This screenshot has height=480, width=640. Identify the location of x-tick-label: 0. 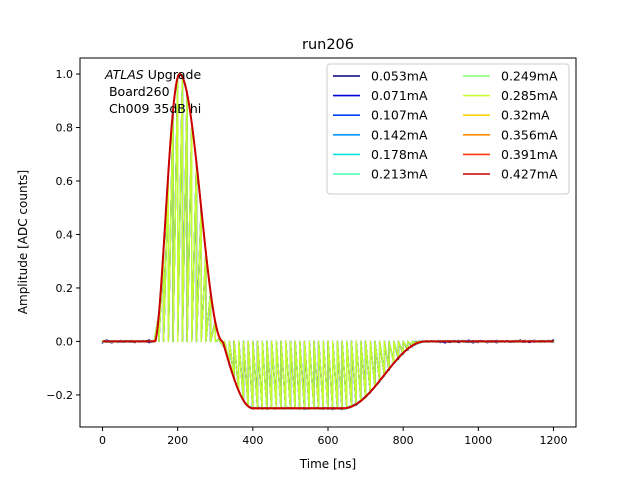
(102, 440).